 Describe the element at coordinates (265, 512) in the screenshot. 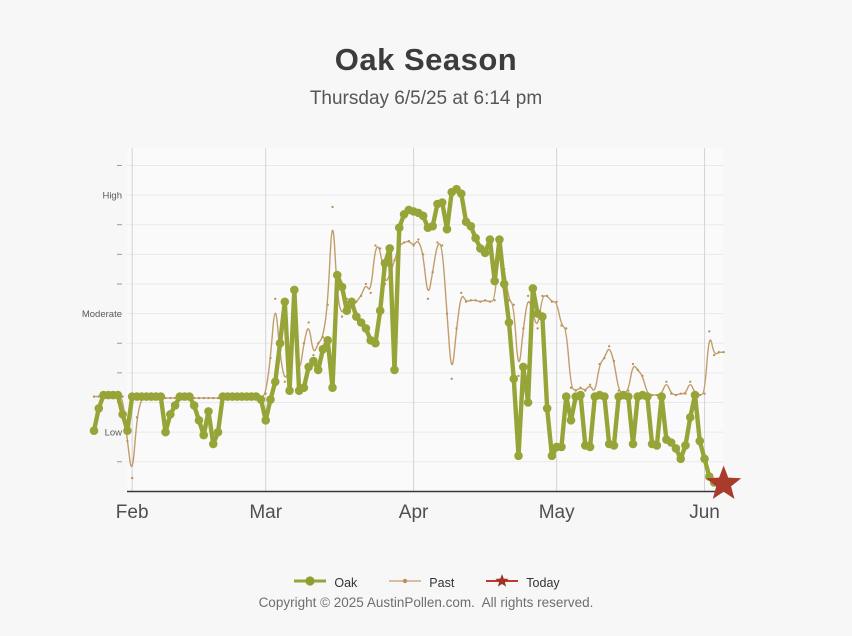

I see `x-axis-label-mar: Mar` at that location.